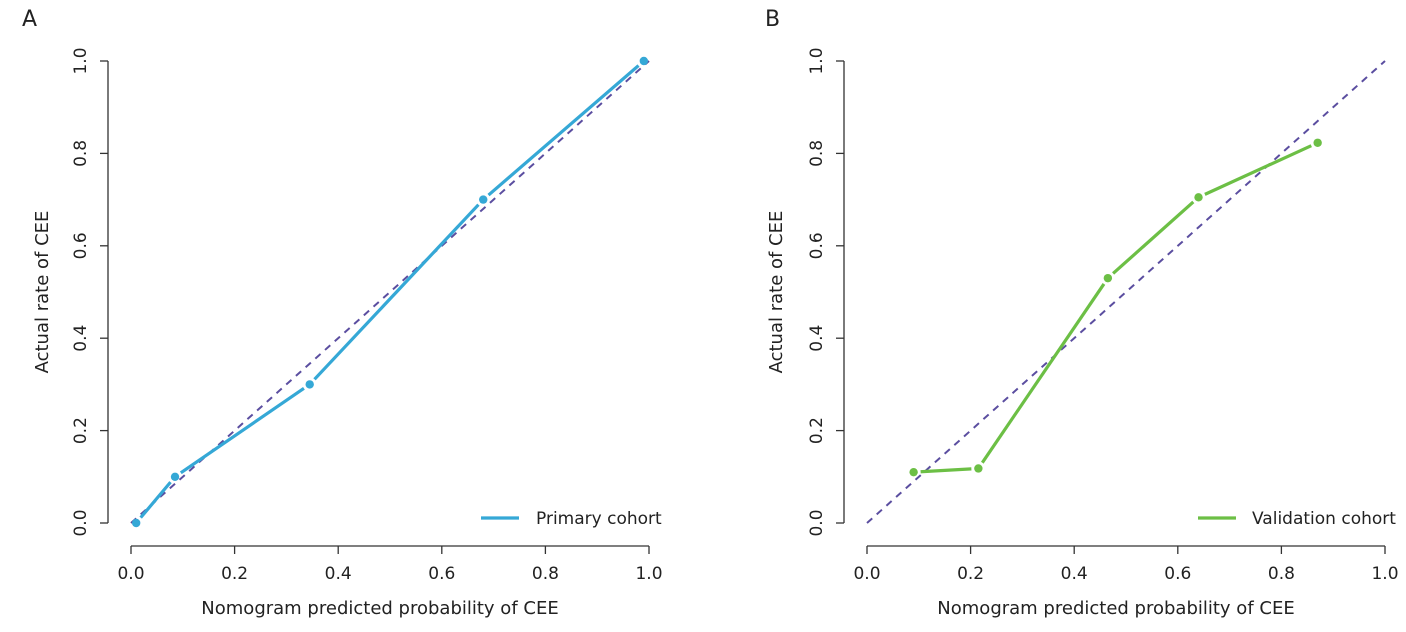 The image size is (1406, 632). What do you see at coordinates (772, 19) in the screenshot?
I see `panel-label: B` at bounding box center [772, 19].